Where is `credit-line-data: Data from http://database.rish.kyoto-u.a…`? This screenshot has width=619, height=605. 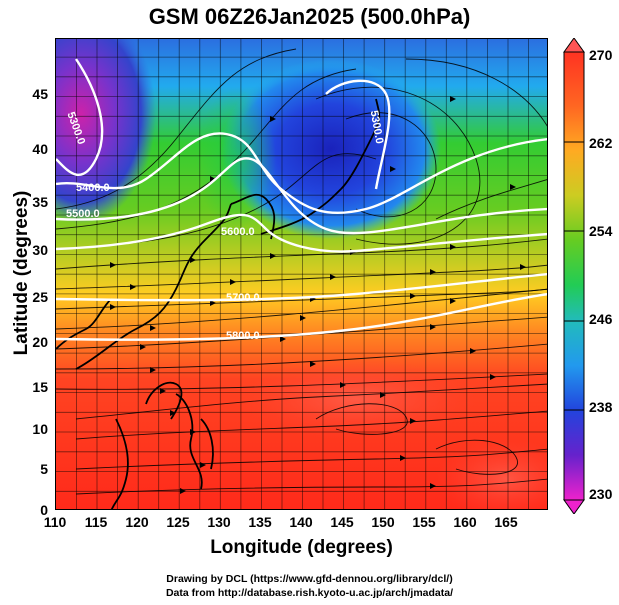 credit-line-data: Data from http://database.rish.kyoto-u.a… is located at coordinates (309, 593).